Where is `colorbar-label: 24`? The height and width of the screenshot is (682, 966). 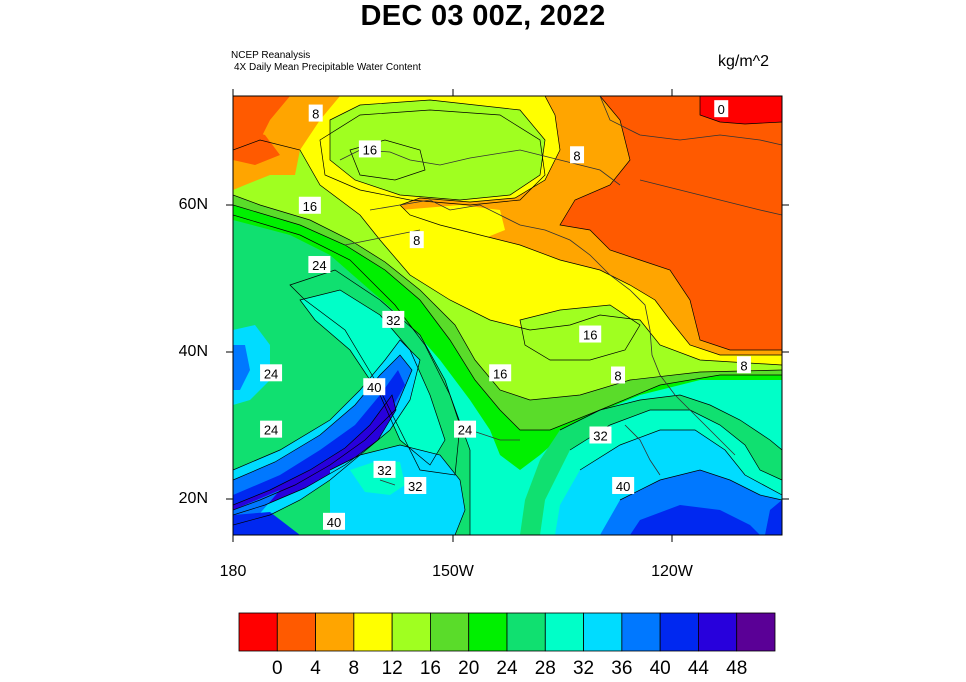
colorbar-label: 24 is located at coordinates (507, 668).